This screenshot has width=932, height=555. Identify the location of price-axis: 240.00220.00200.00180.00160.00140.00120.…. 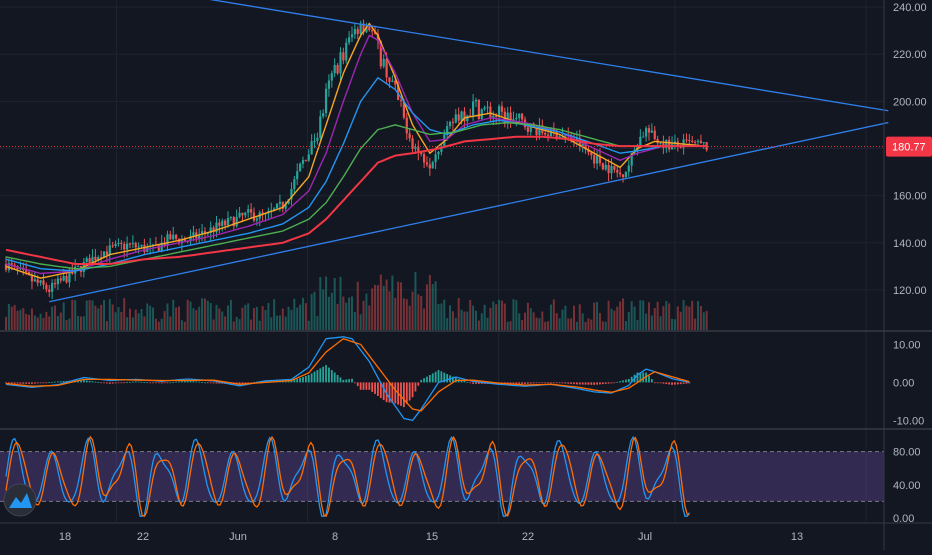
(910, 263).